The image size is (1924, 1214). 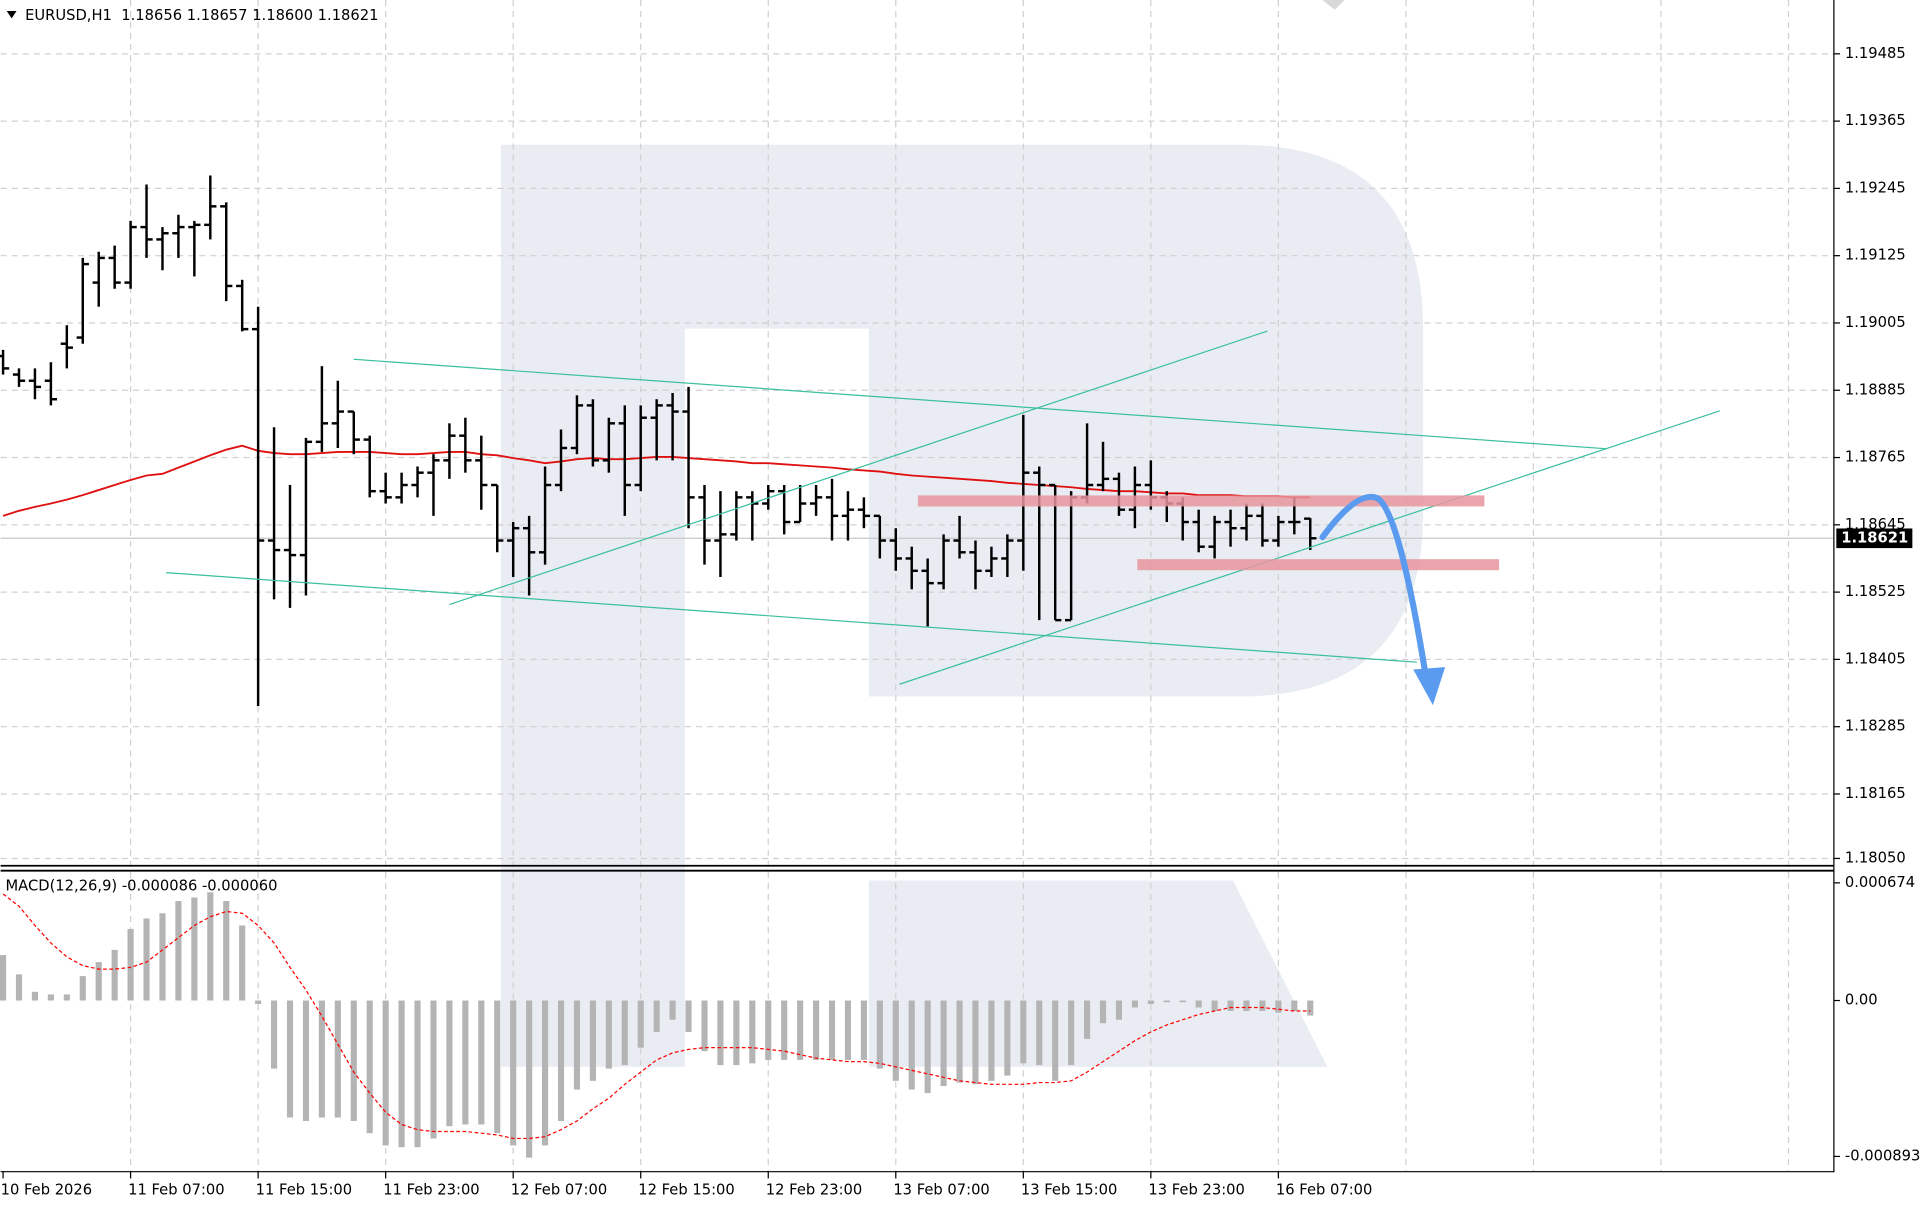 What do you see at coordinates (559, 1190) in the screenshot?
I see `x-tick-label: 12 Feb 07:00` at bounding box center [559, 1190].